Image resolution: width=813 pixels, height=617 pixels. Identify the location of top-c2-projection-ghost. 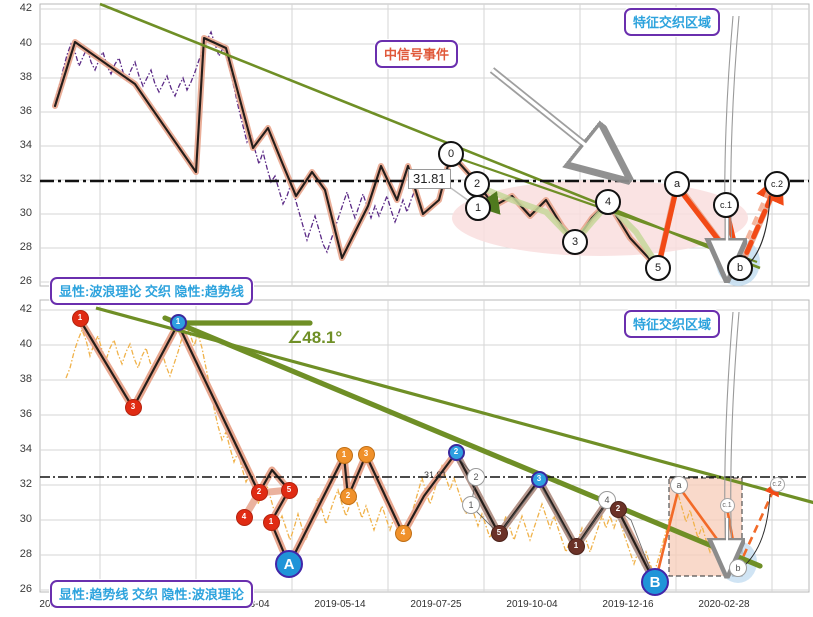
(751, 229).